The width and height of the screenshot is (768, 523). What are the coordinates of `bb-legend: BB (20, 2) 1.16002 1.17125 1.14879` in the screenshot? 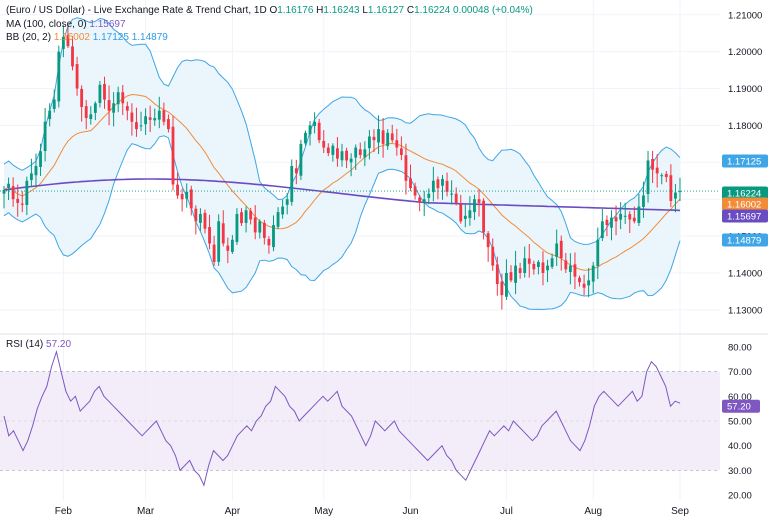 It's located at (87, 38).